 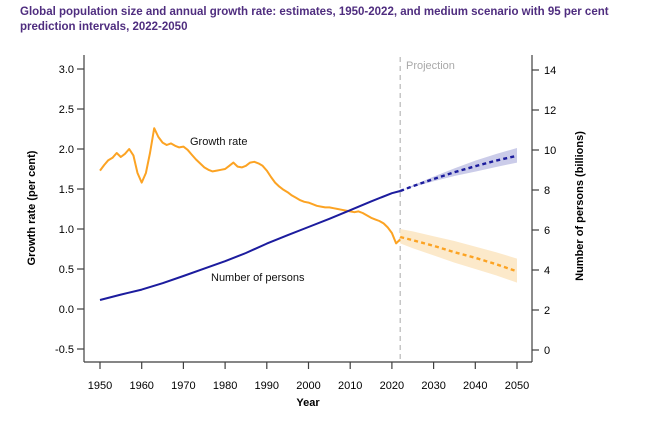 What do you see at coordinates (66, 310) in the screenshot?
I see `left-axis-tick-label: 0.0` at bounding box center [66, 310].